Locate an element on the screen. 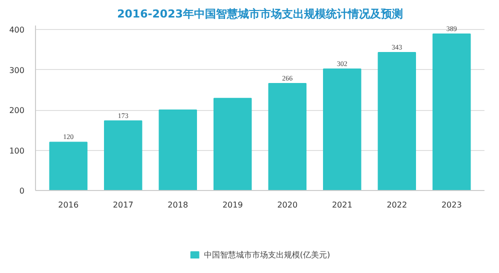 This screenshot has width=499, height=273. y-tick-label: 100 is located at coordinates (17, 151).